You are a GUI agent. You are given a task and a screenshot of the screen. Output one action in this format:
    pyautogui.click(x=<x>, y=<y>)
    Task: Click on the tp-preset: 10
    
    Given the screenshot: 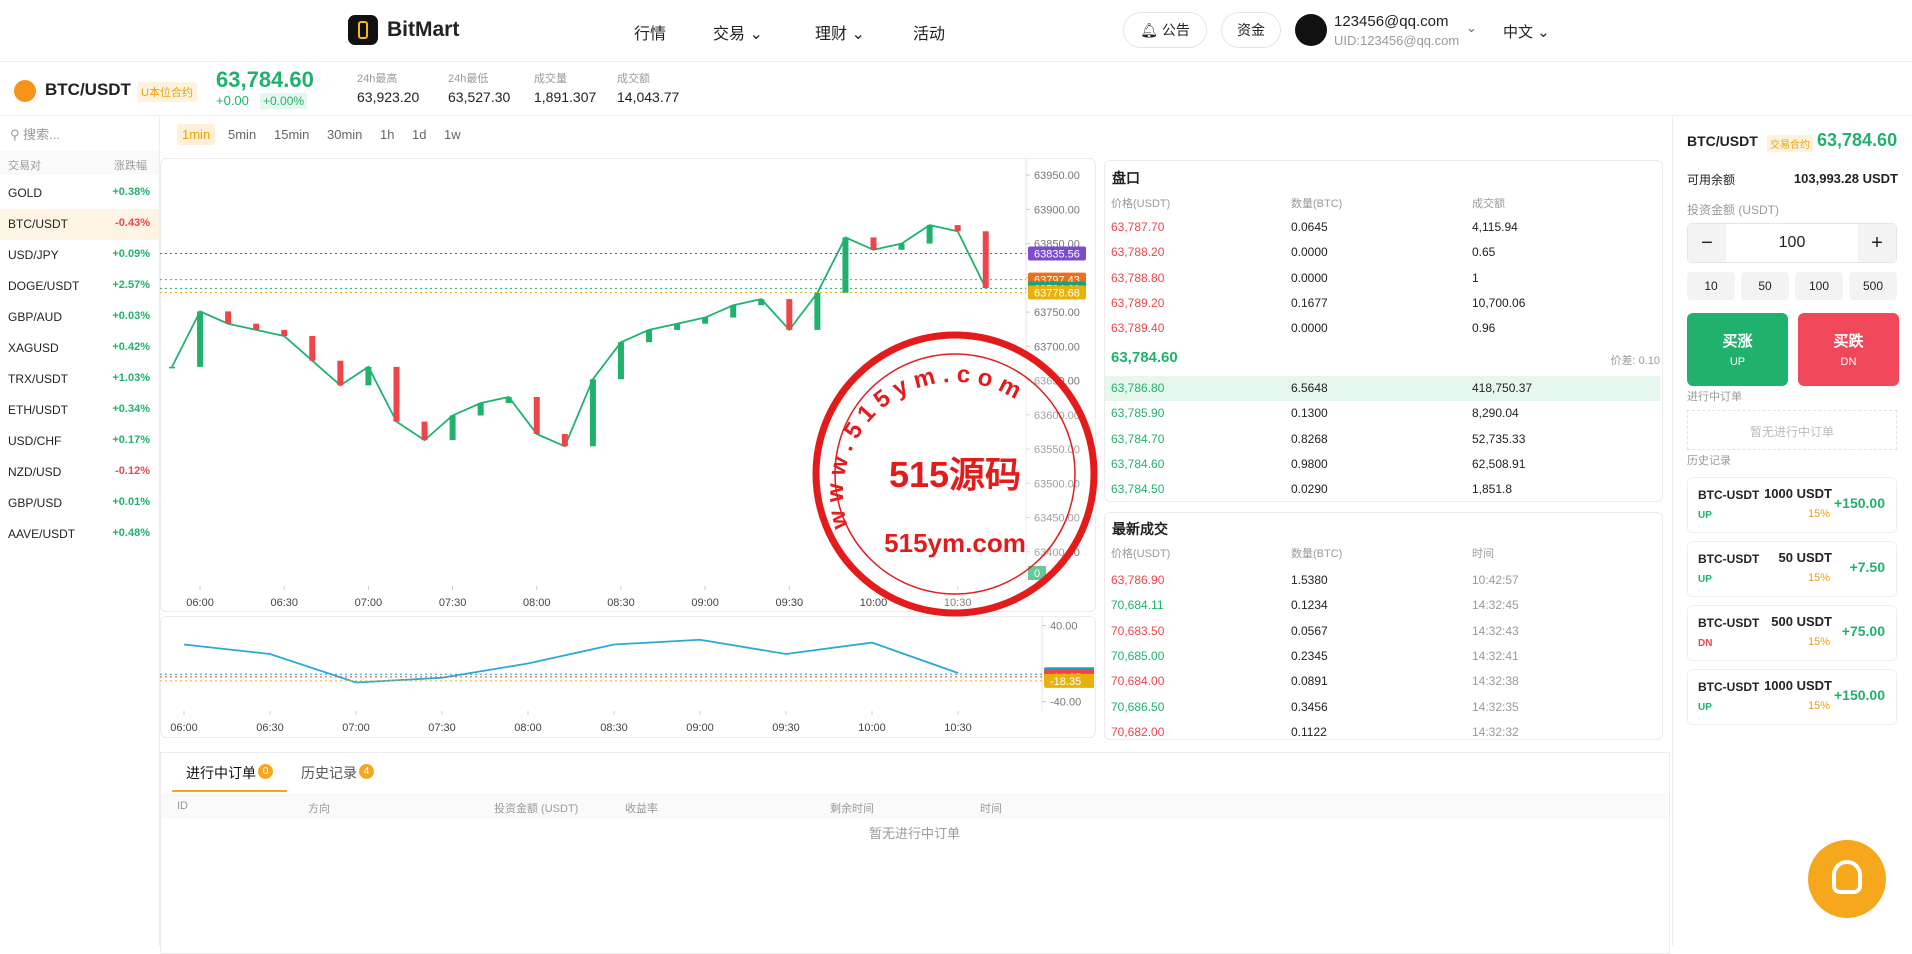 What is the action you would take?
    pyautogui.click(x=1711, y=286)
    